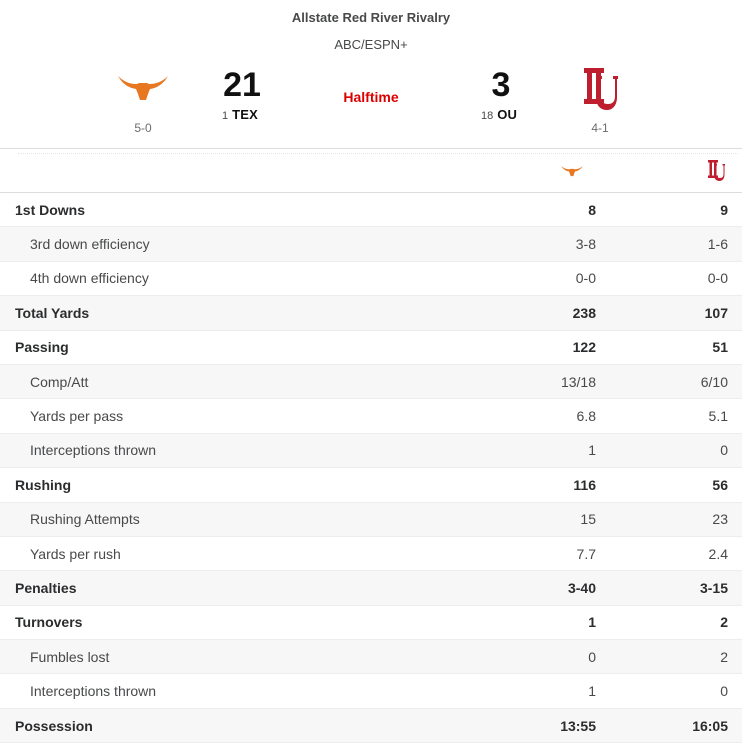  What do you see at coordinates (710, 725) in the screenshot?
I see `stat-value-ou: 16:05` at bounding box center [710, 725].